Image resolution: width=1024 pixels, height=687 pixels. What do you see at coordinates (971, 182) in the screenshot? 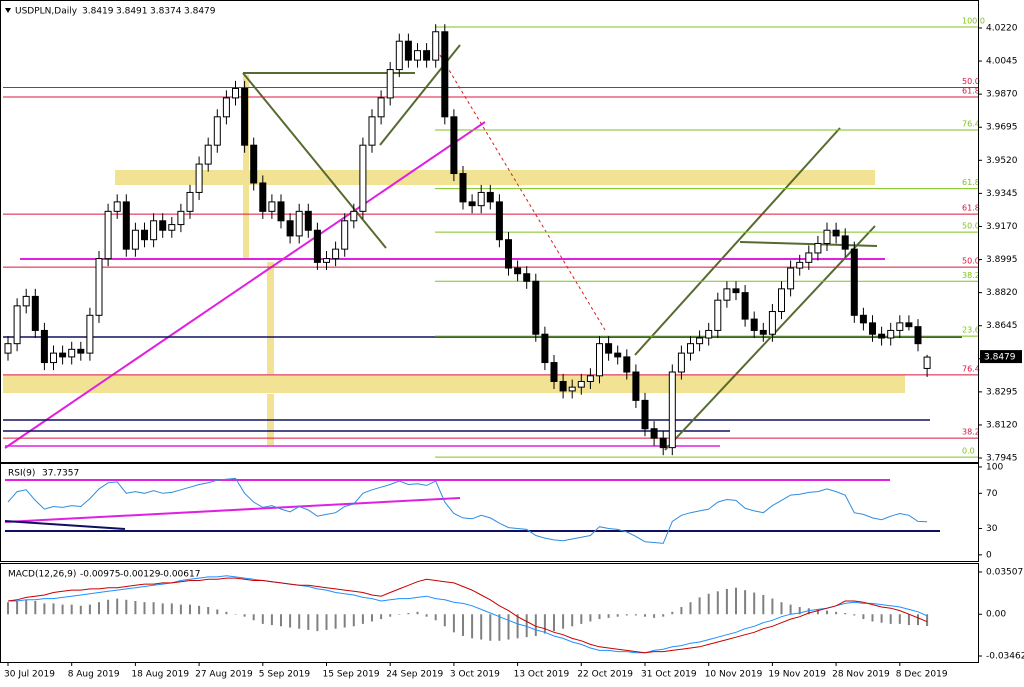
I see `fib-label: 61.8` at bounding box center [971, 182].